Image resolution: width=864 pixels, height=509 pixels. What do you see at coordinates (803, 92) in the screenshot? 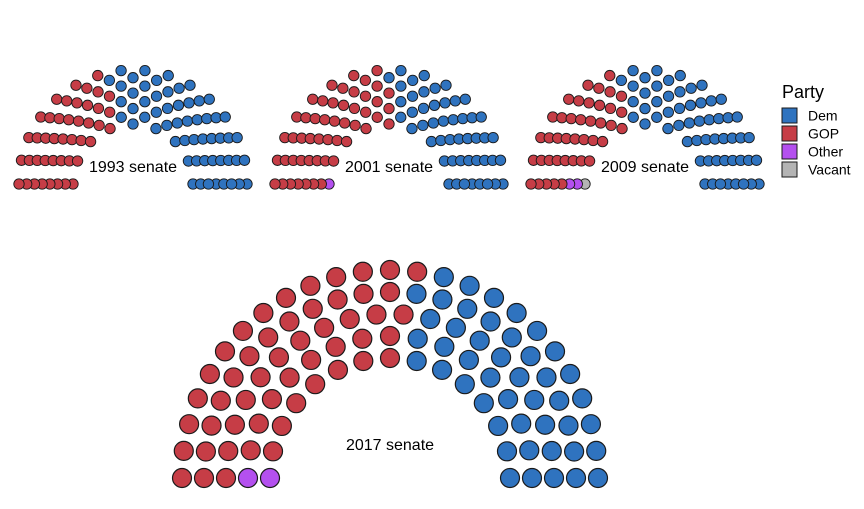
I see `legend-title: Party` at bounding box center [803, 92].